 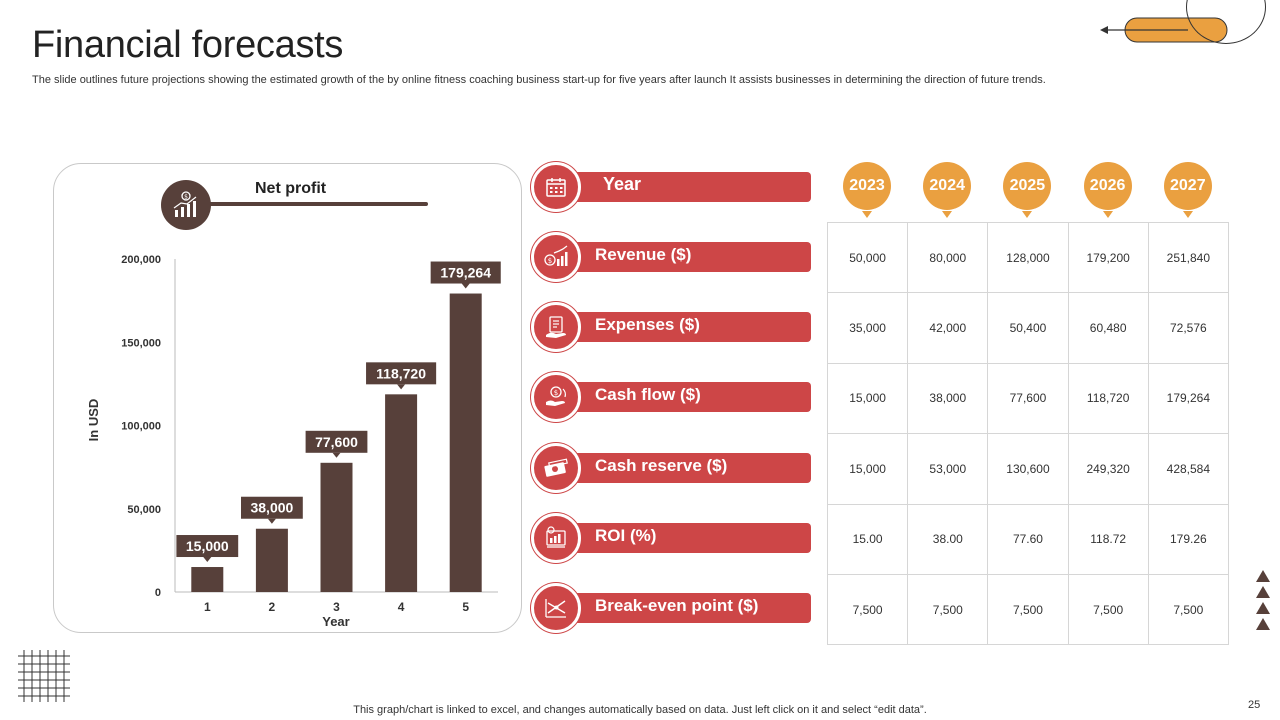 What do you see at coordinates (207, 607) in the screenshot?
I see `x-tick-label: 1` at bounding box center [207, 607].